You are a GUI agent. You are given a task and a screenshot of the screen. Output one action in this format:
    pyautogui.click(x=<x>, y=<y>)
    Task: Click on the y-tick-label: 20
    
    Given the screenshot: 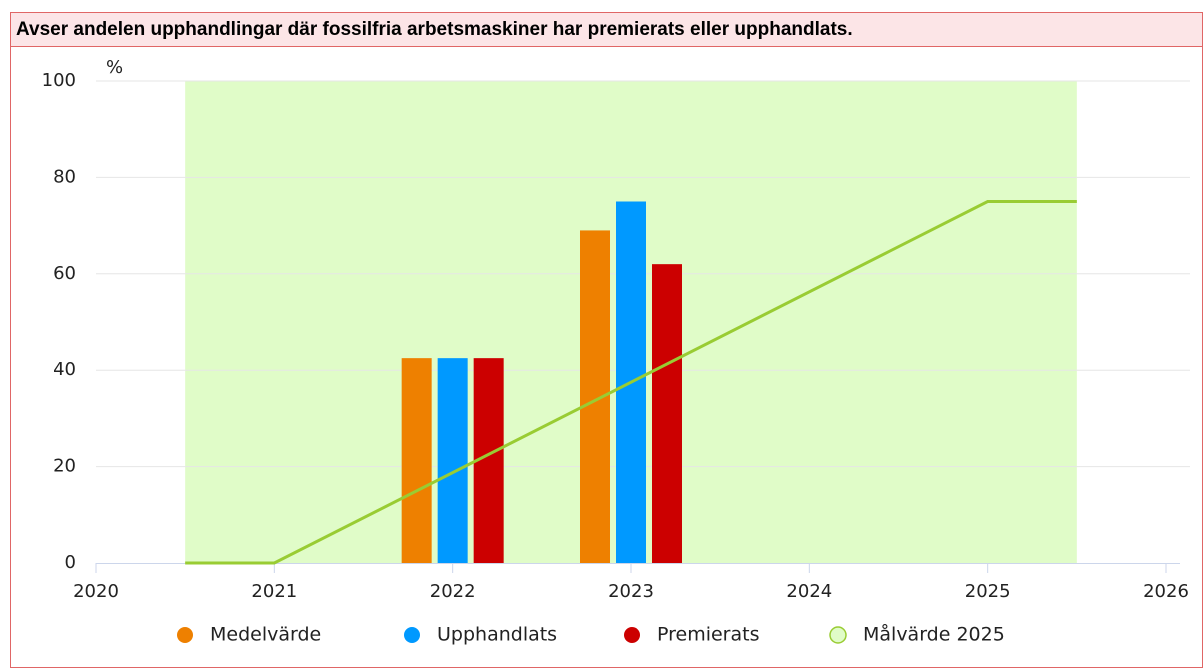 What is the action you would take?
    pyautogui.click(x=64, y=466)
    